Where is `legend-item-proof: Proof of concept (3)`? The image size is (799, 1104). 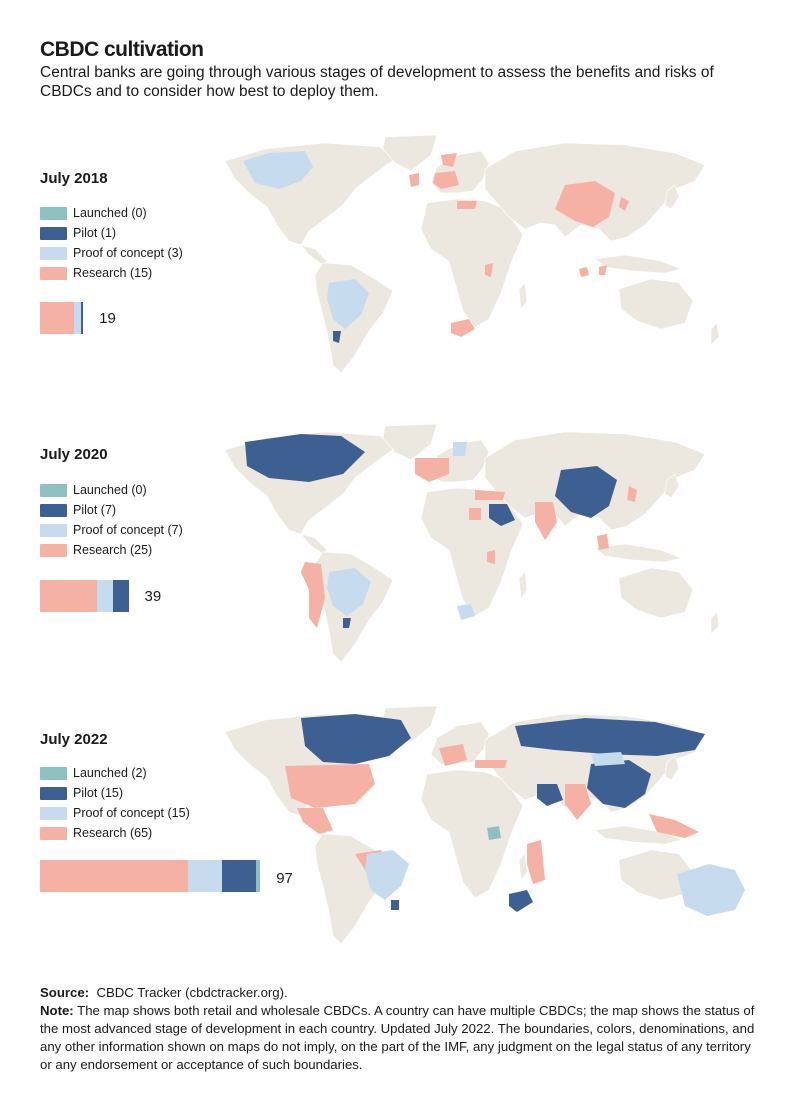
legend-item-proof: Proof of concept (3) is located at coordinates (111, 253).